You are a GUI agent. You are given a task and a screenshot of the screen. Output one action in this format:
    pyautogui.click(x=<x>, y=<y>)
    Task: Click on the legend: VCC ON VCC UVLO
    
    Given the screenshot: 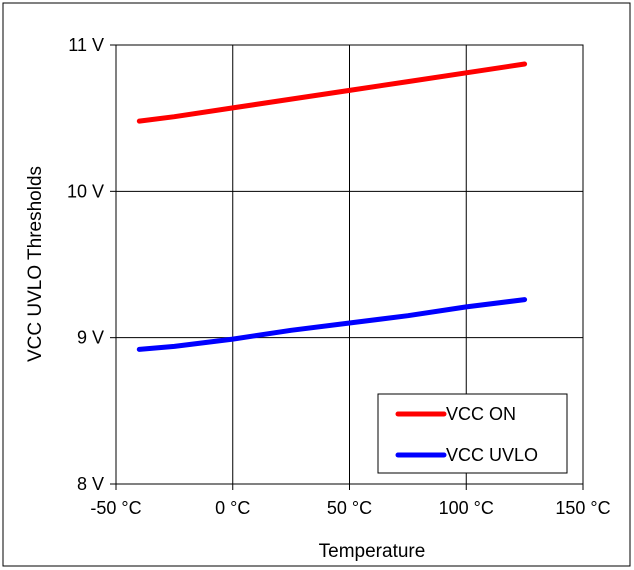 What is the action you would take?
    pyautogui.click(x=472, y=433)
    